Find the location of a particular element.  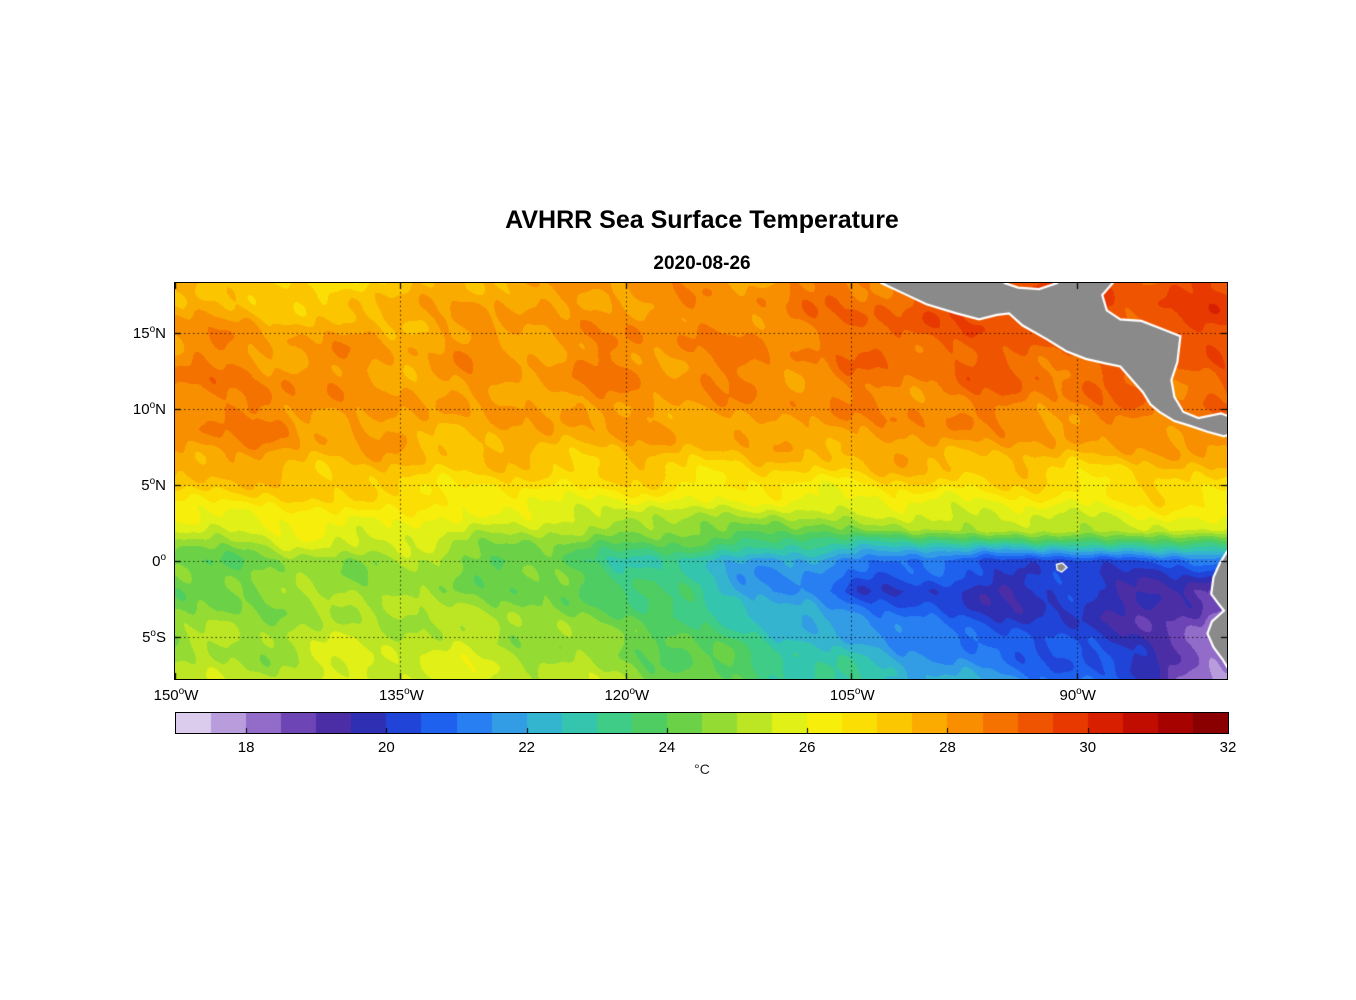

colorbar-tick-label: 24 is located at coordinates (667, 747).